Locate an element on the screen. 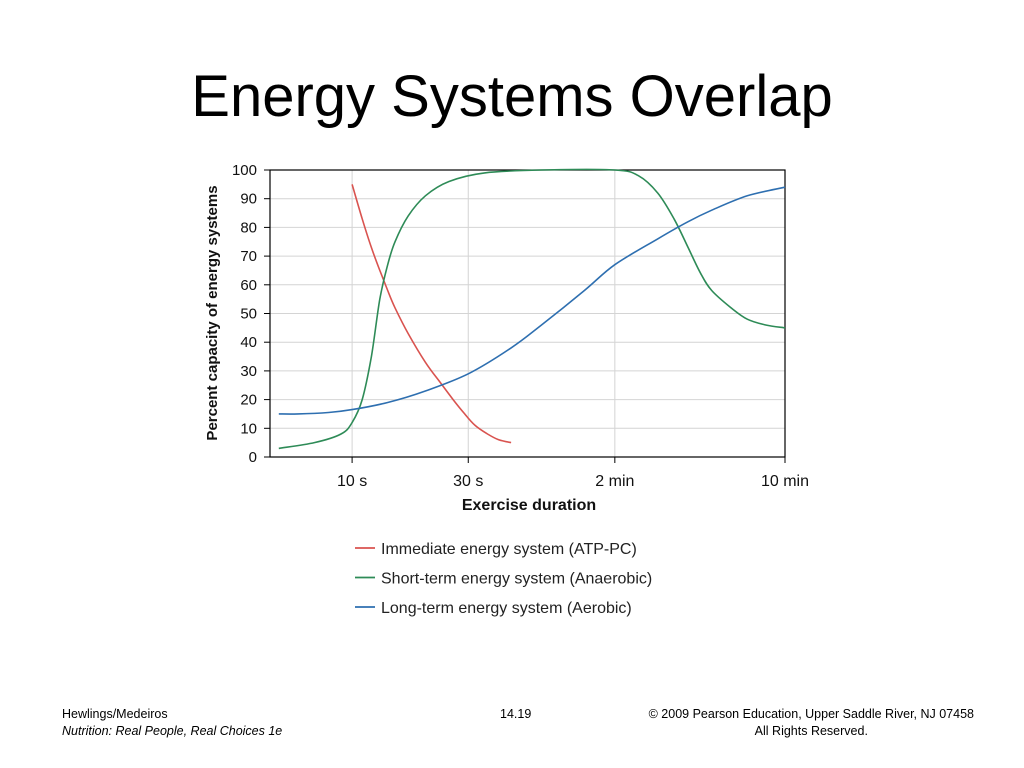 The width and height of the screenshot is (1024, 768). x-tick-label: 2 min is located at coordinates (614, 481).